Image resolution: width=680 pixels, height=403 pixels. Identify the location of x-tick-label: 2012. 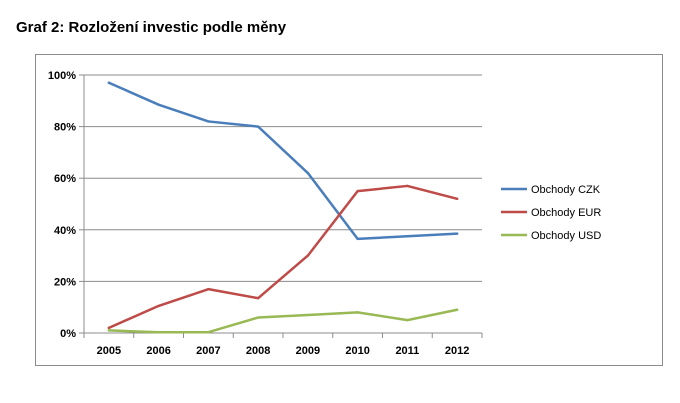
(457, 351).